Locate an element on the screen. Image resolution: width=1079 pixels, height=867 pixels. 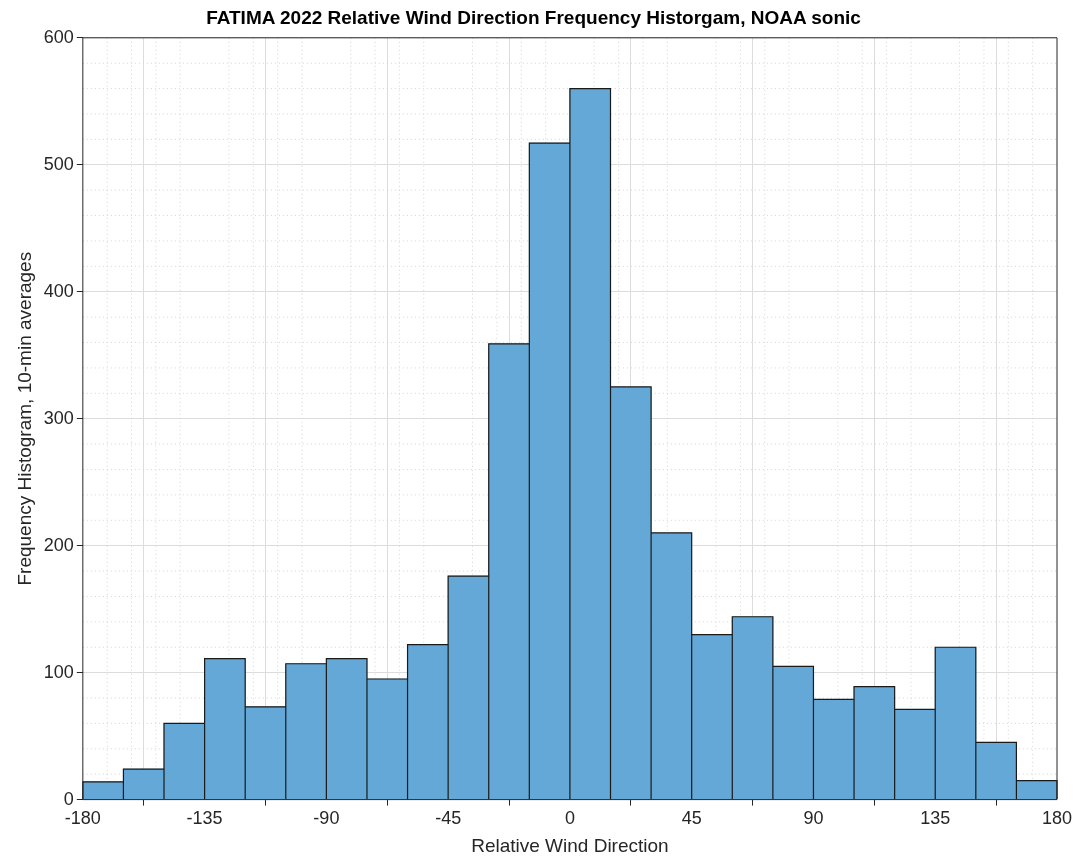
x-tick-label: 180 is located at coordinates (1057, 818).